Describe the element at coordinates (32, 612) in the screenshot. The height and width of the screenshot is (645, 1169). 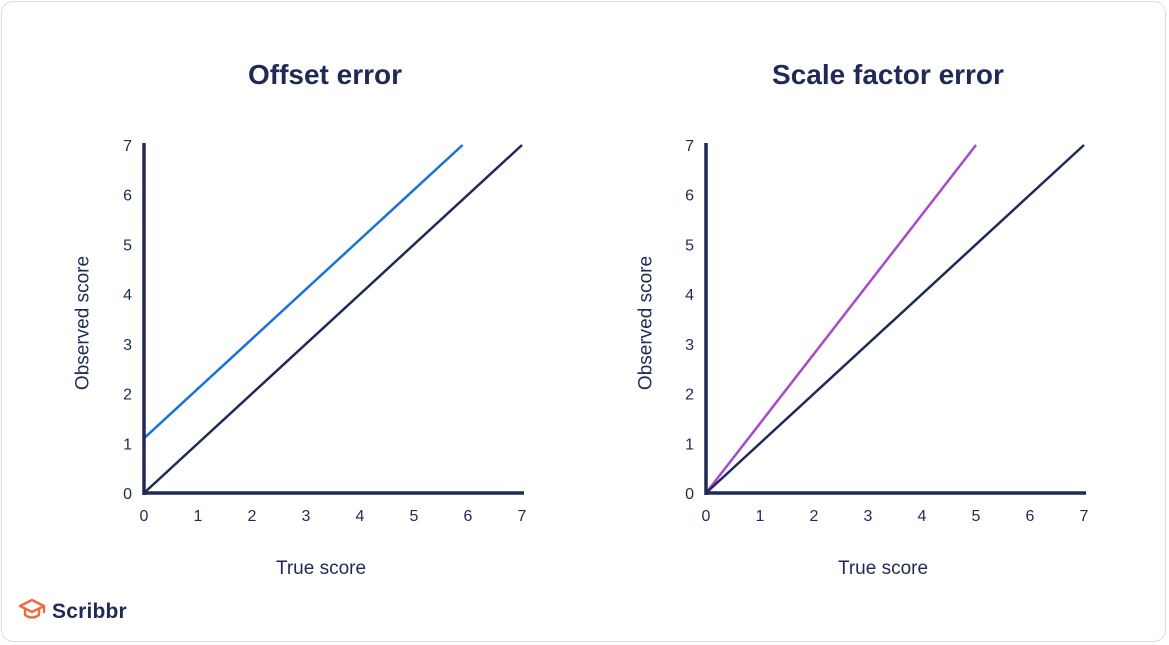
I see `graduation-cap-icon` at that location.